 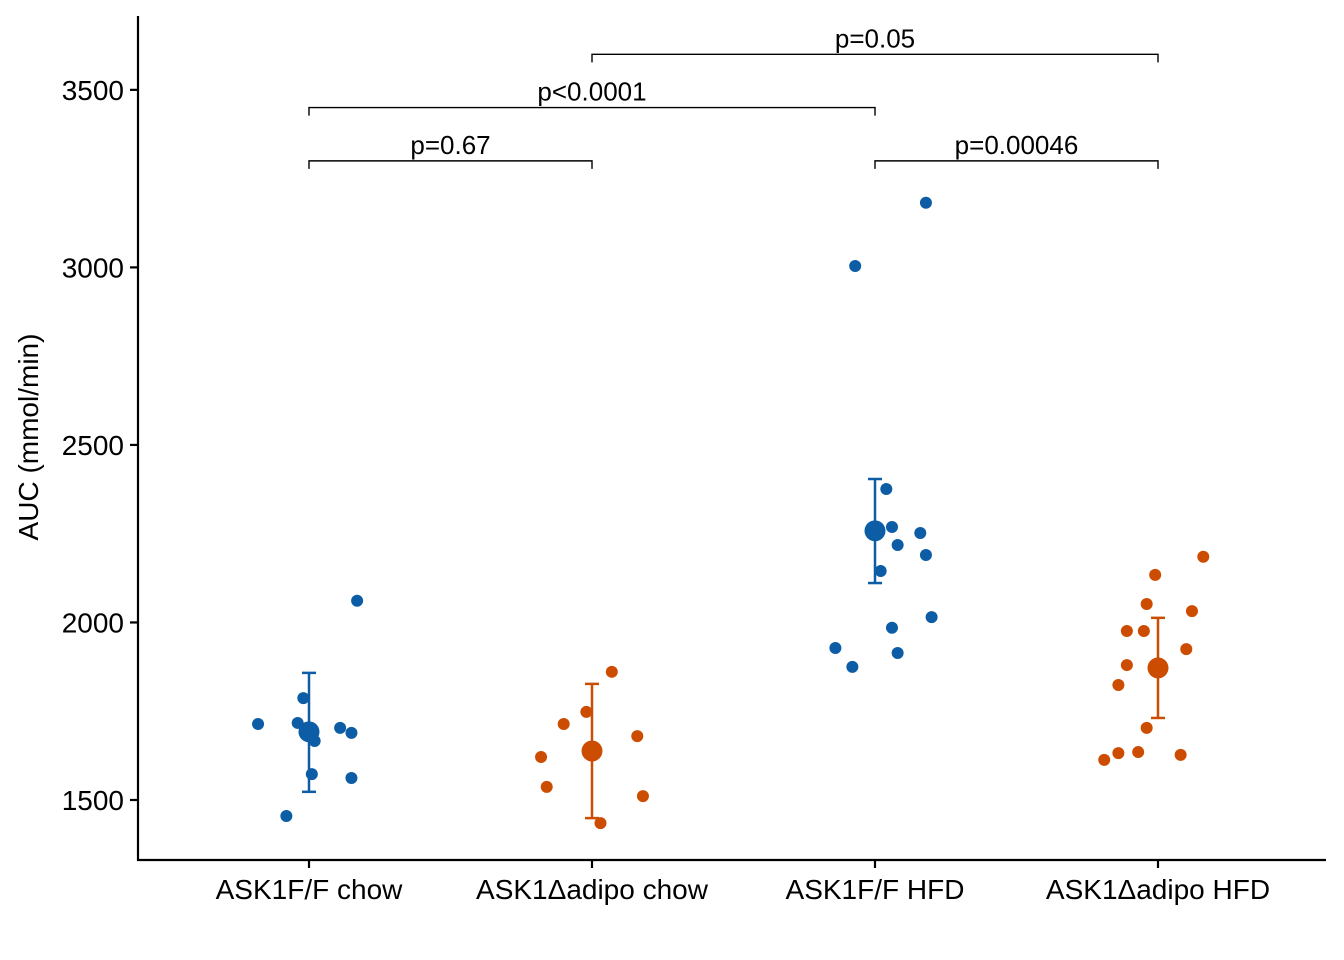 What do you see at coordinates (592, 889) in the screenshot?
I see `x-tick-label: ASK1Δadipo chow` at bounding box center [592, 889].